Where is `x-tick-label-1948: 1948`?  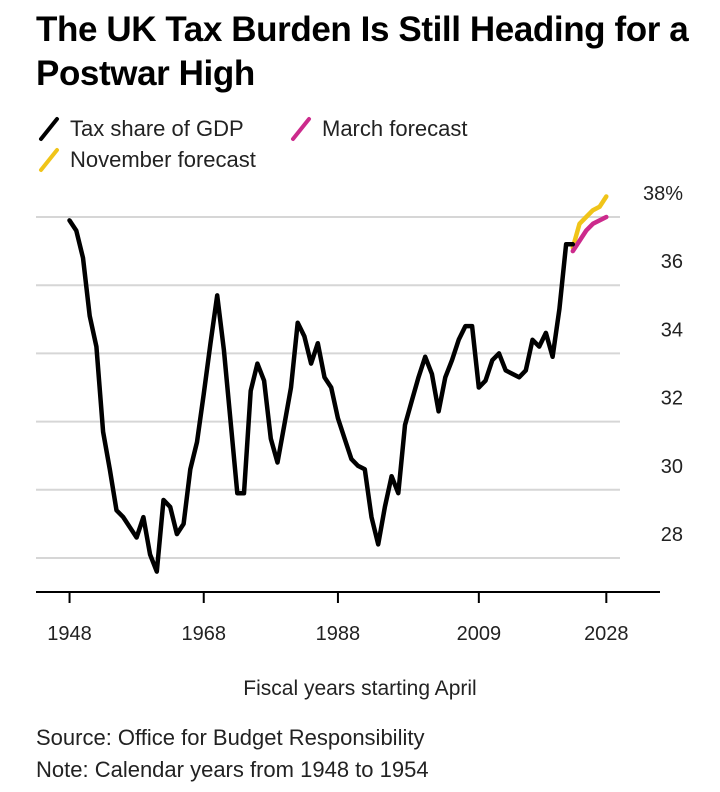 x-tick-label-1948: 1948 is located at coordinates (69, 634).